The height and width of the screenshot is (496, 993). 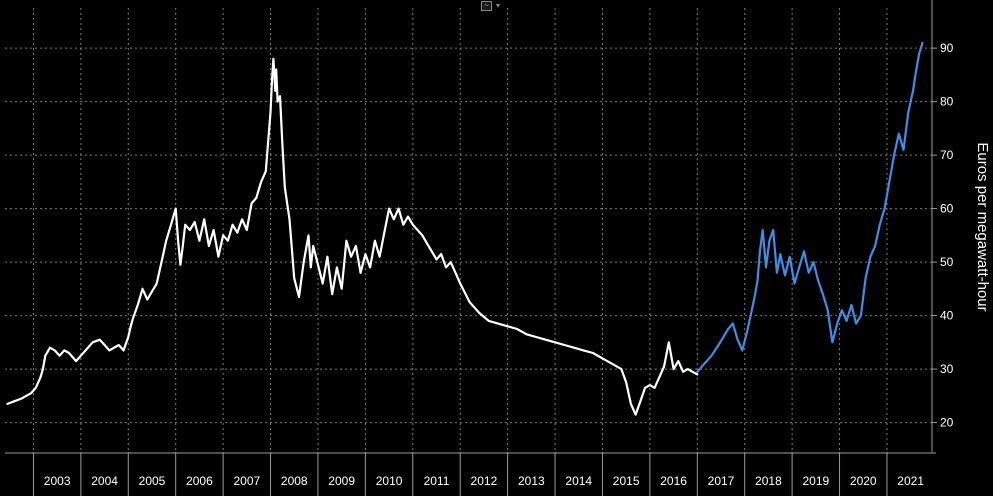 What do you see at coordinates (947, 155) in the screenshot?
I see `y-tick-label: 70` at bounding box center [947, 155].